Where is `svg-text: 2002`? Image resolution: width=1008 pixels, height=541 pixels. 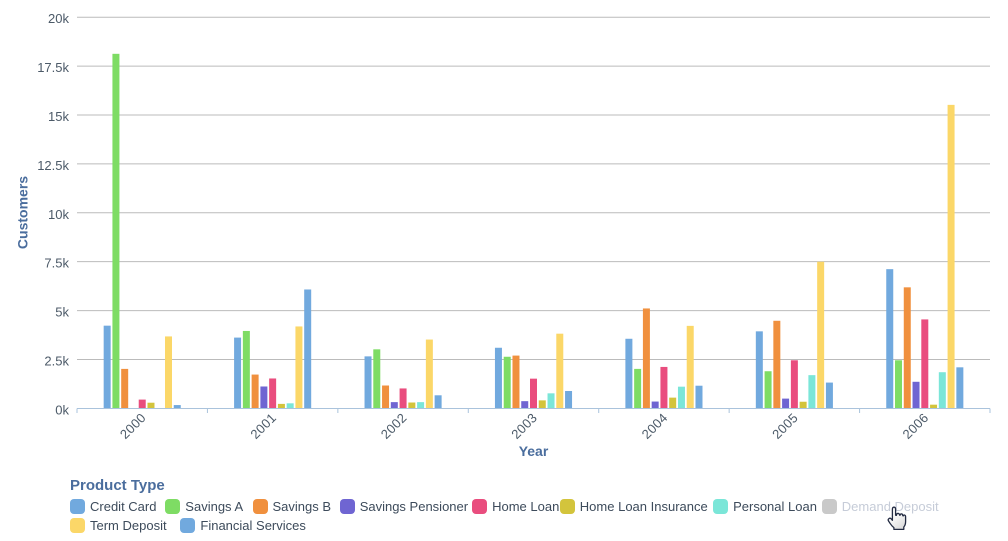 svg-text: 2002 is located at coordinates (394, 426).